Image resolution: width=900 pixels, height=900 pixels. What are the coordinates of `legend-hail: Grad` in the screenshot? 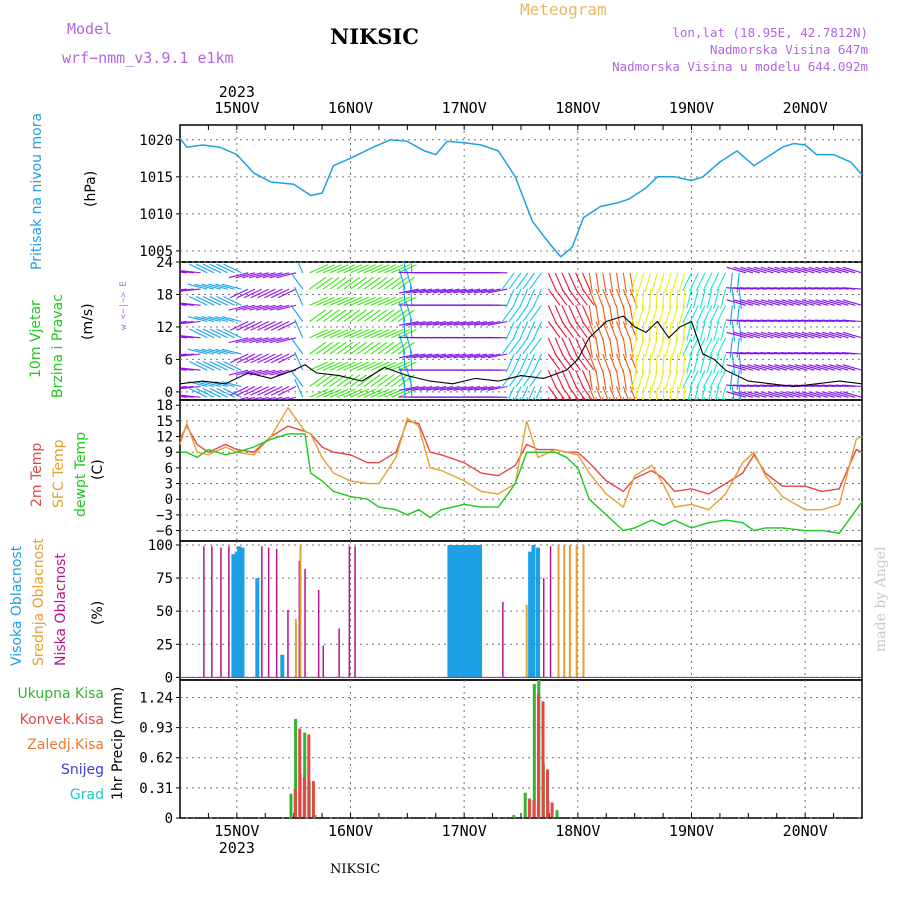 It's located at (86, 795).